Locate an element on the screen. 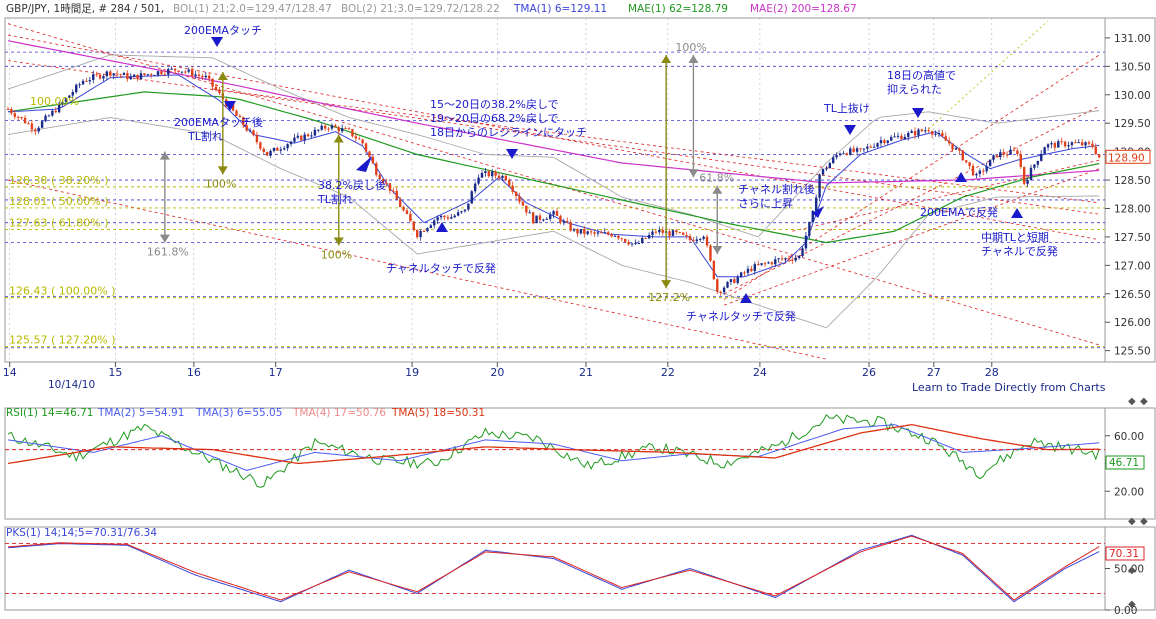 This screenshot has width=1156, height=619. rsi-panel-control-icon: ◆ is located at coordinates (1132, 401).